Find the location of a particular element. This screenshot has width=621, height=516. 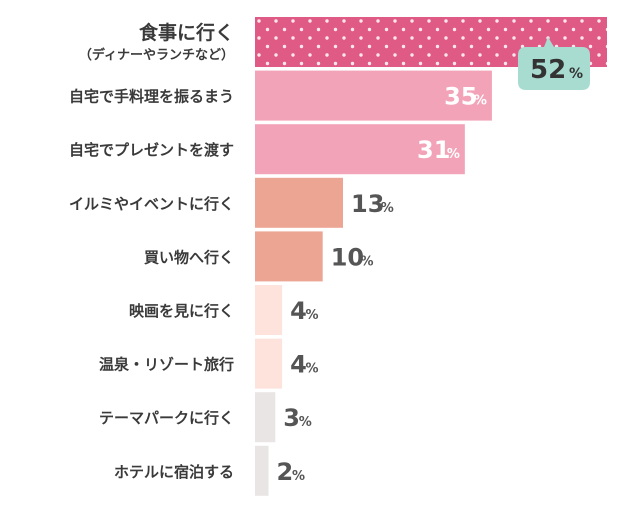

value-label-2: 31 is located at coordinates (433, 150).